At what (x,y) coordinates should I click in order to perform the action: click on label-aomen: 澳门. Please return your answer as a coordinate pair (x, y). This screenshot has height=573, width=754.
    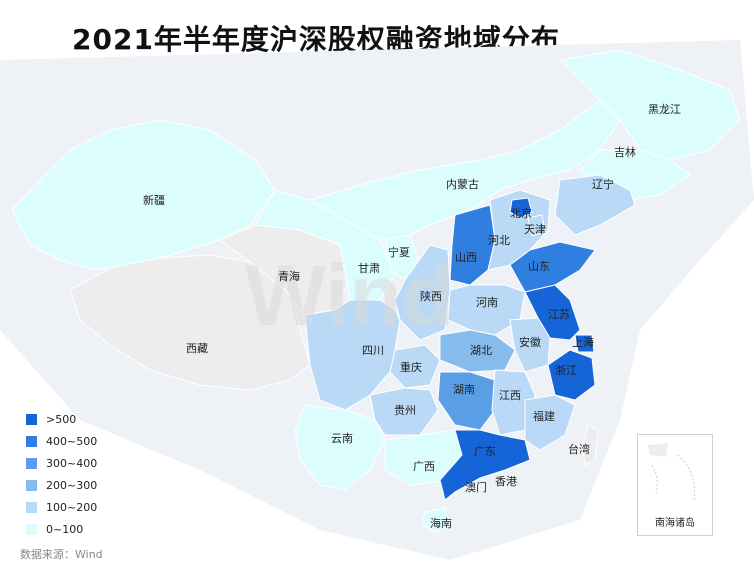
    Looking at the image, I should click on (476, 487).